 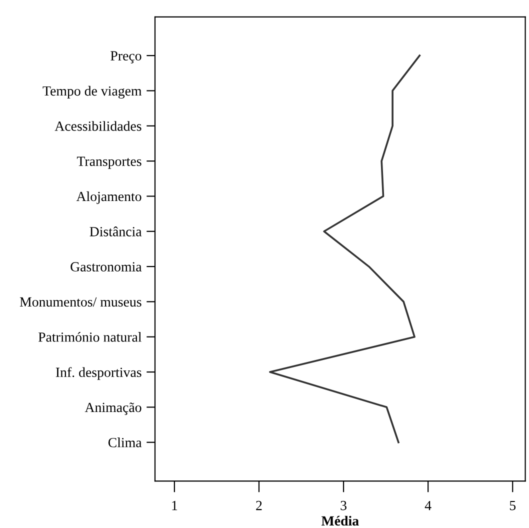 I want to click on y-tick-label: Distância, so click(x=116, y=231).